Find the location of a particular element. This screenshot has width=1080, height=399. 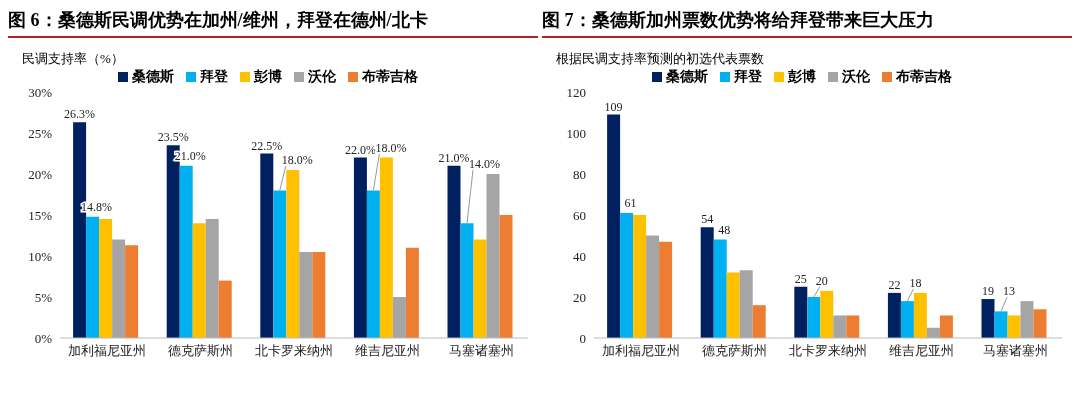

data-label: 19 is located at coordinates (988, 291).